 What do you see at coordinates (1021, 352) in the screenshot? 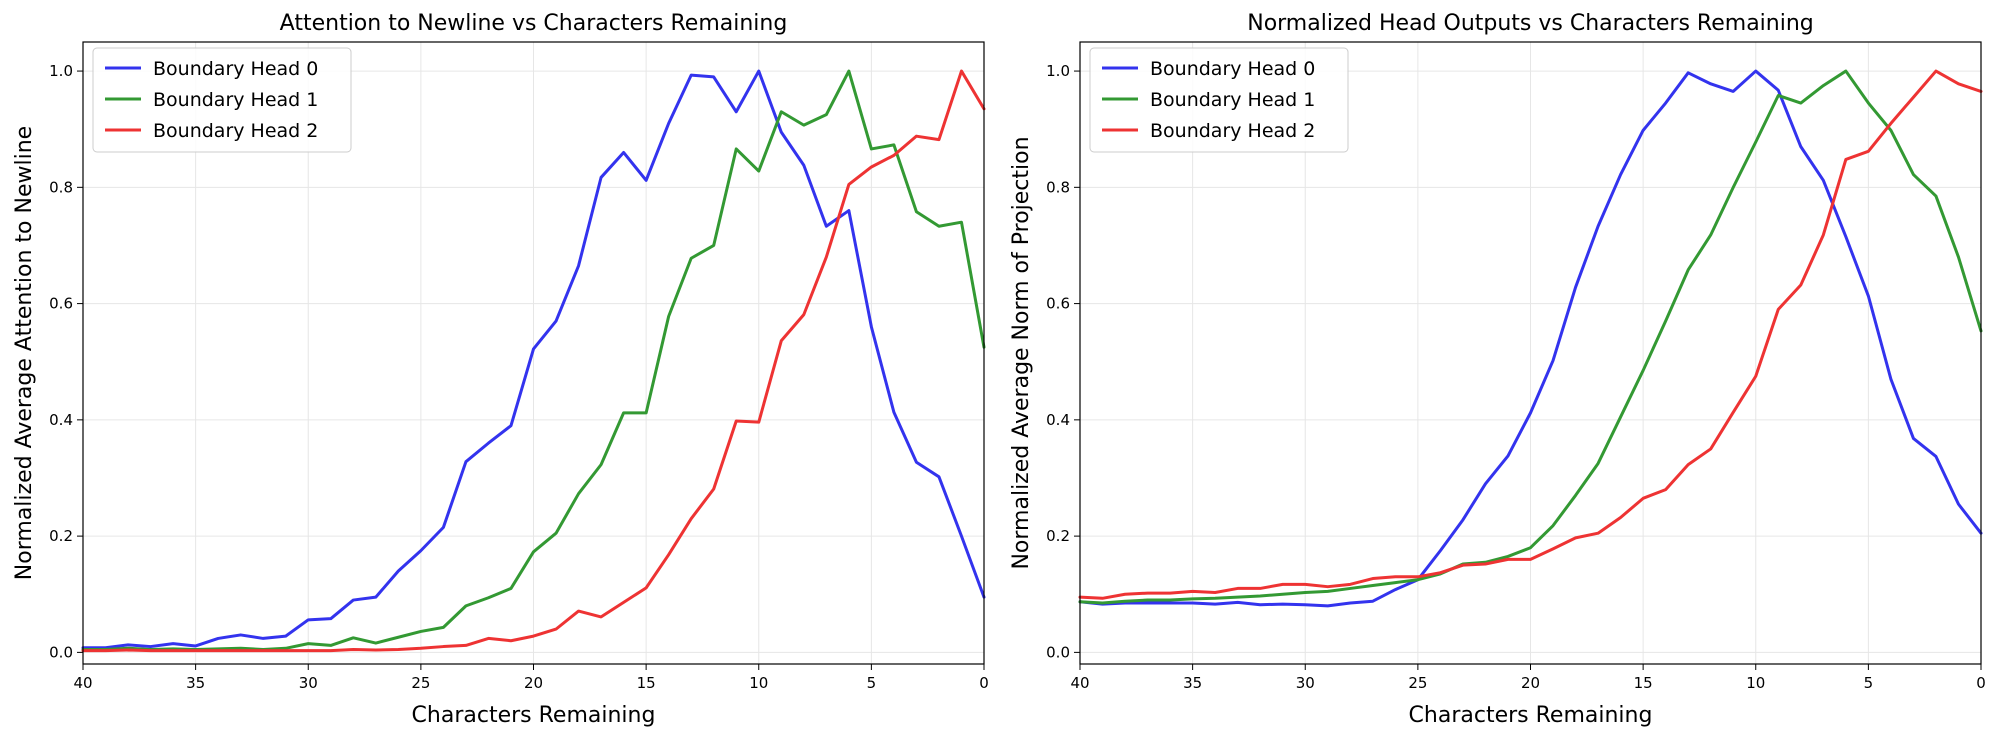
I see `y-axis-label: Normalized Average Norm of Projection` at bounding box center [1021, 352].